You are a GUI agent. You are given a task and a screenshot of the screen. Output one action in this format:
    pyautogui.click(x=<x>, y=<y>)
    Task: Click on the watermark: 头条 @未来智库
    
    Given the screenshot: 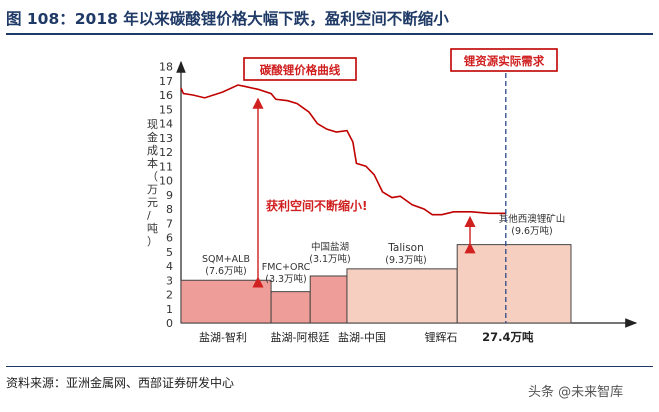 What is the action you would take?
    pyautogui.click(x=576, y=392)
    